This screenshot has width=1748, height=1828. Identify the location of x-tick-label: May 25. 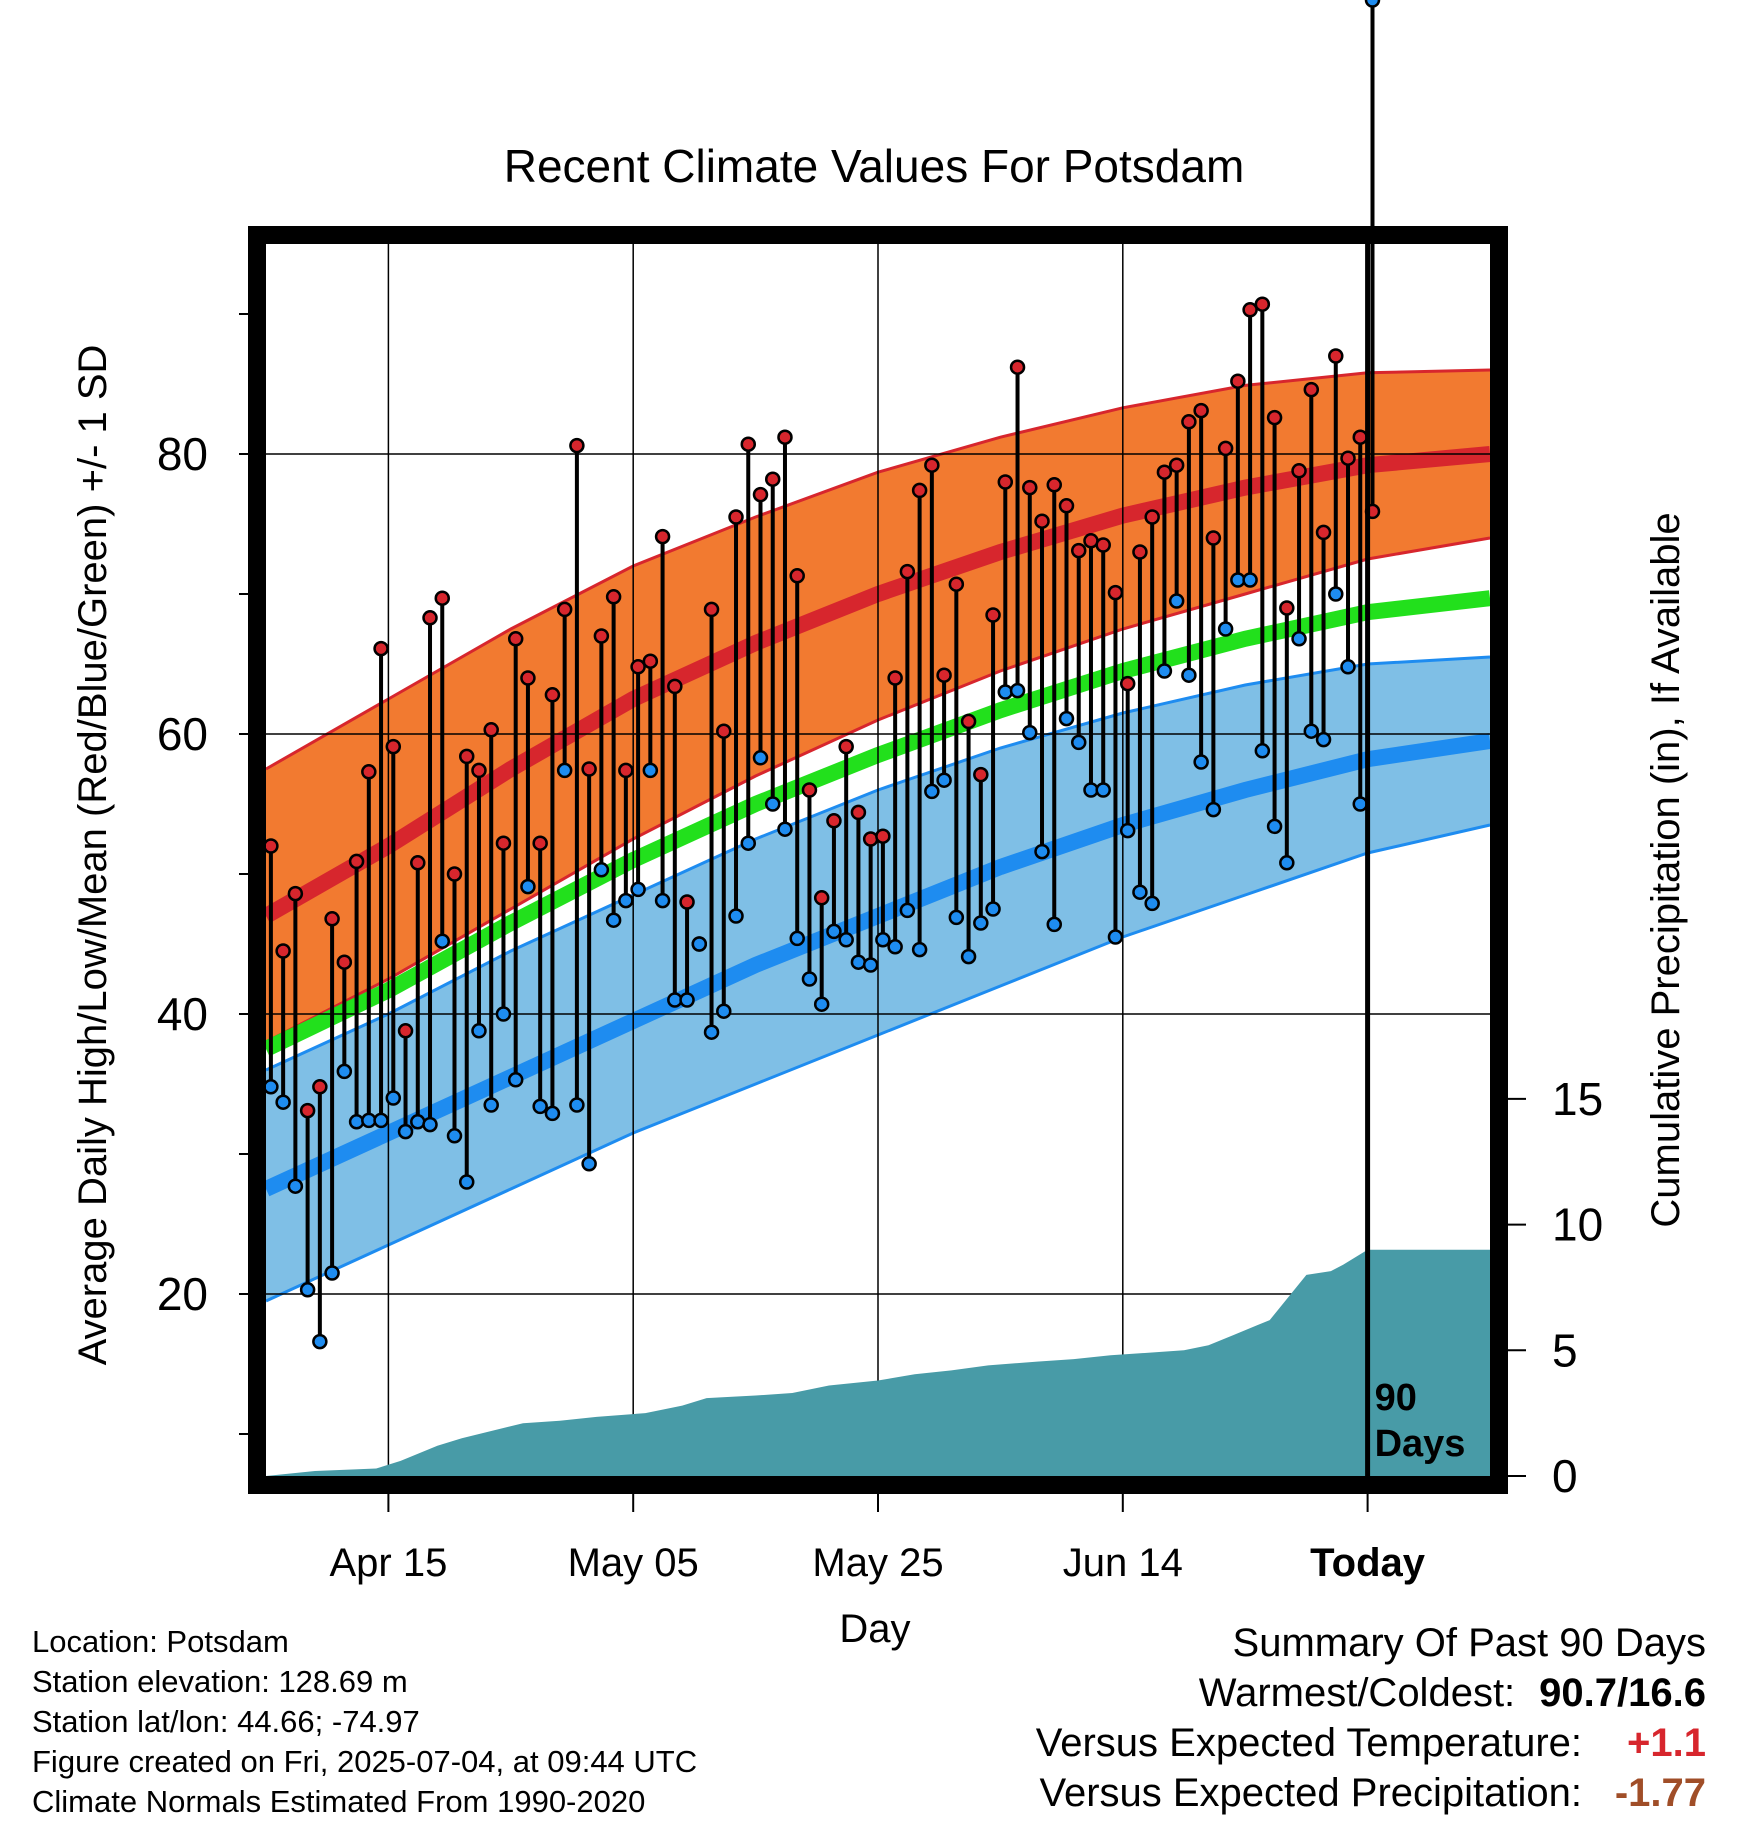
(877, 1563).